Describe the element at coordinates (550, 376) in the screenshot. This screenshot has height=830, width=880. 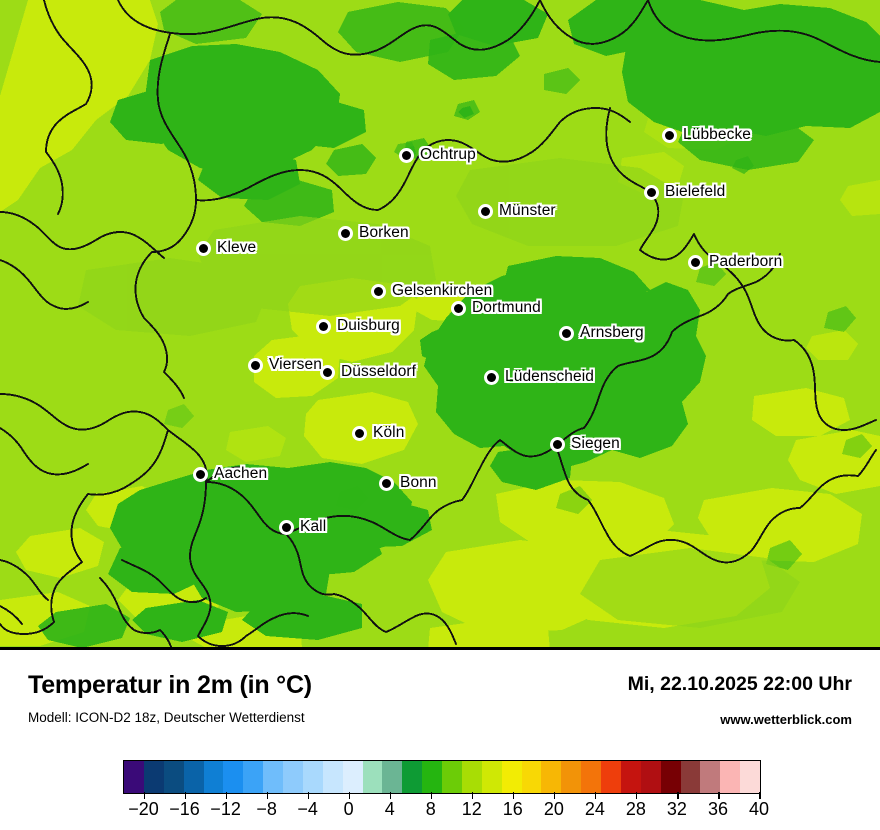
I see `city-label: Lüdenscheid` at that location.